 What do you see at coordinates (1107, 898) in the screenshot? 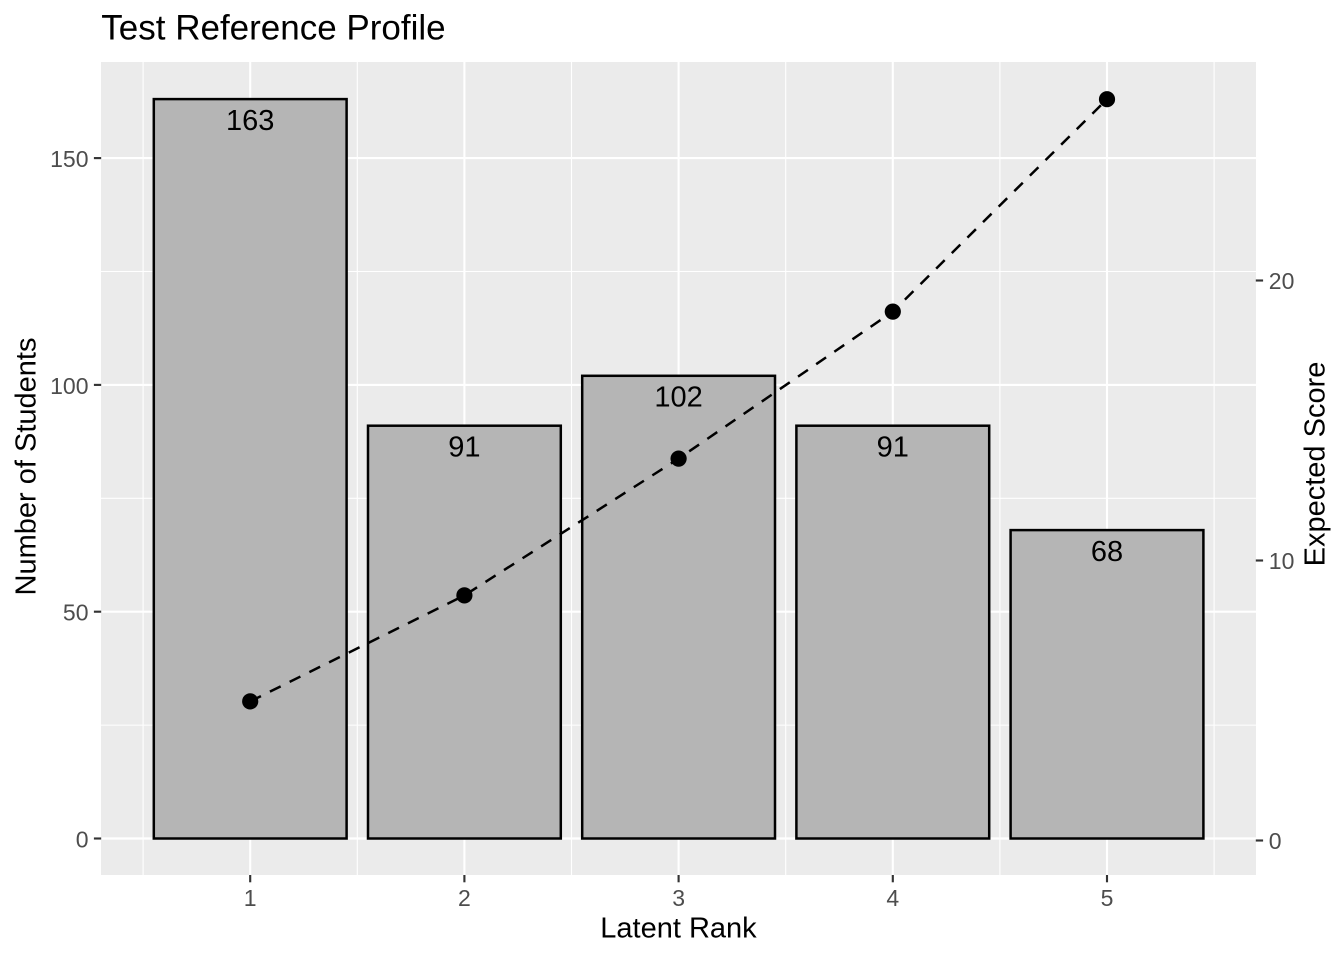
I see `svg-text: 5` at bounding box center [1107, 898].